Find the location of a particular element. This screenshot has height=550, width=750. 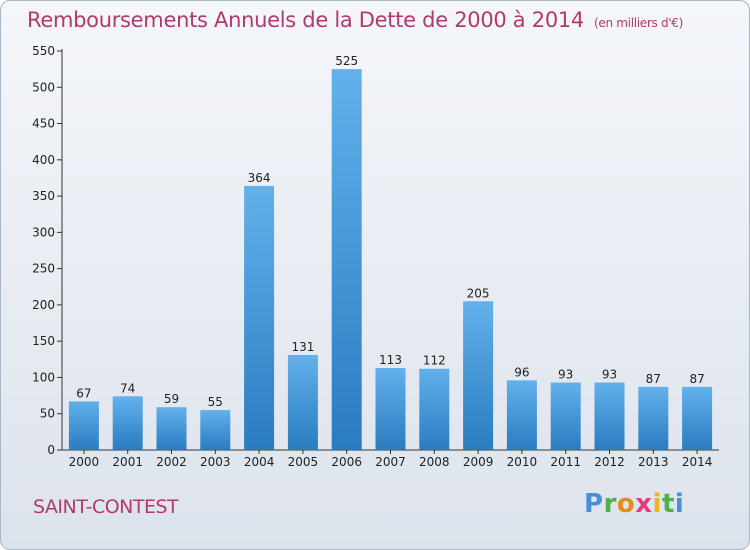

y-tick-label: 0 is located at coordinates (51, 450).